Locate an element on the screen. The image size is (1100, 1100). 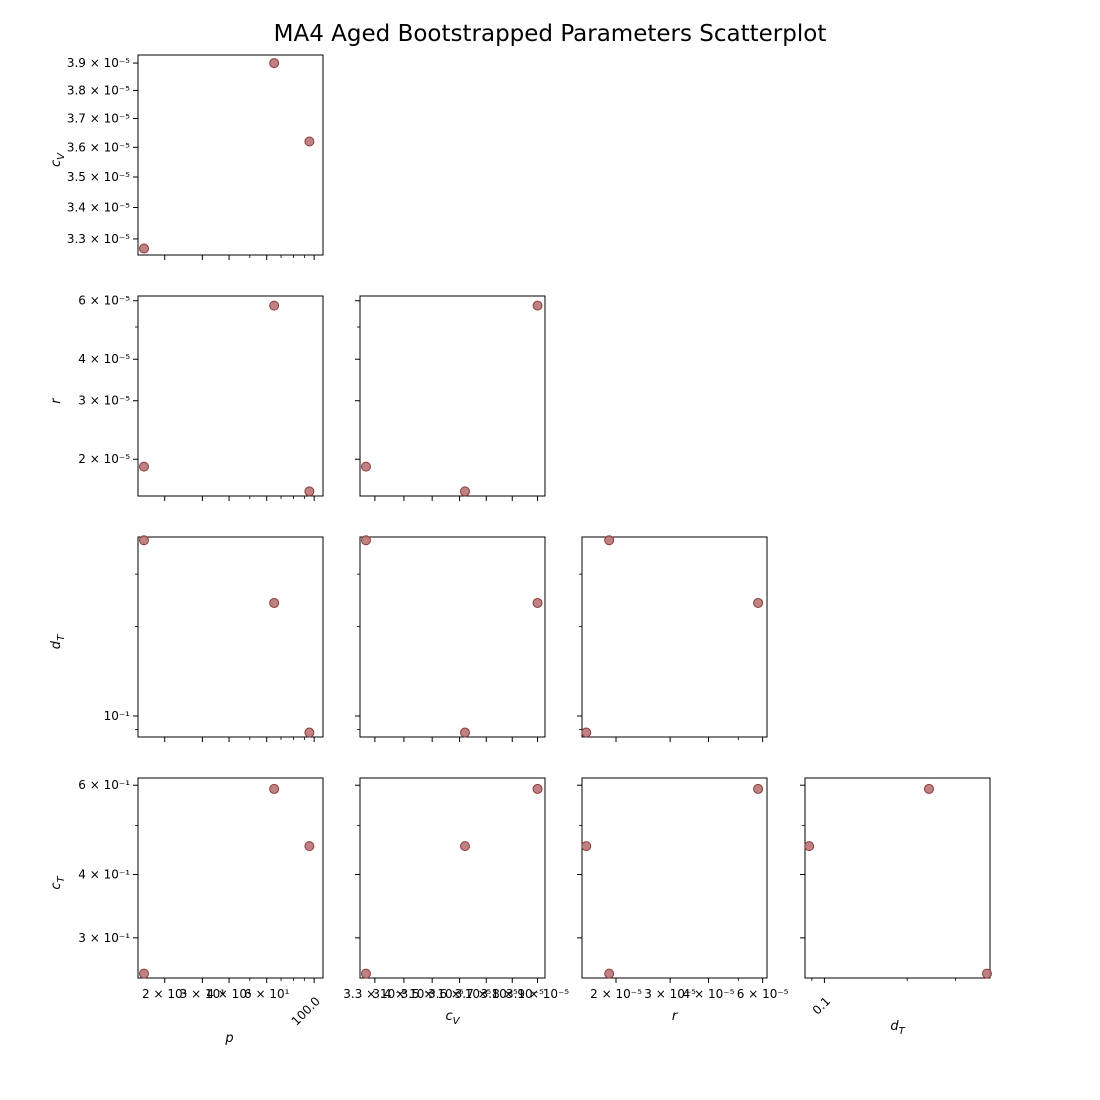
y-tick-label: 6 × 10⁻⁵ is located at coordinates (104, 301).